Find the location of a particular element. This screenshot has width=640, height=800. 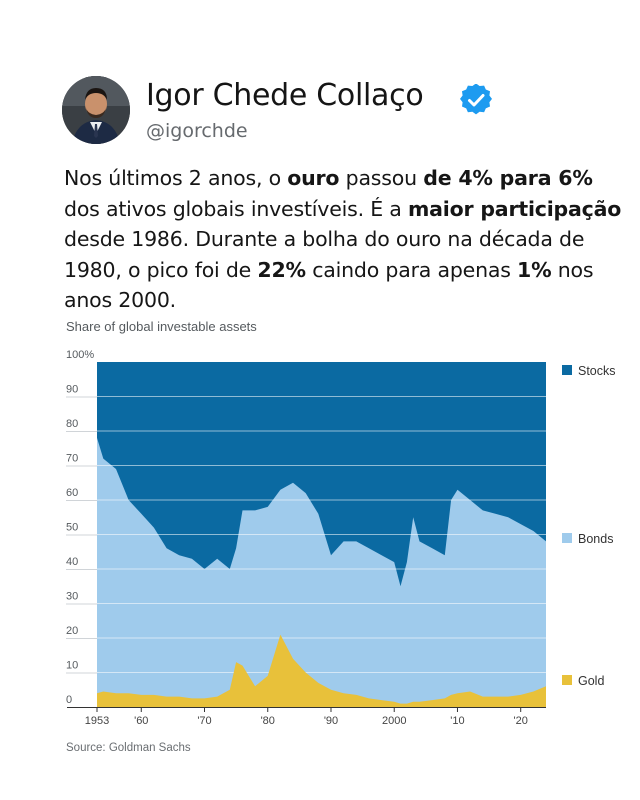

author-name: Igor Chede Collaço is located at coordinates (285, 95).